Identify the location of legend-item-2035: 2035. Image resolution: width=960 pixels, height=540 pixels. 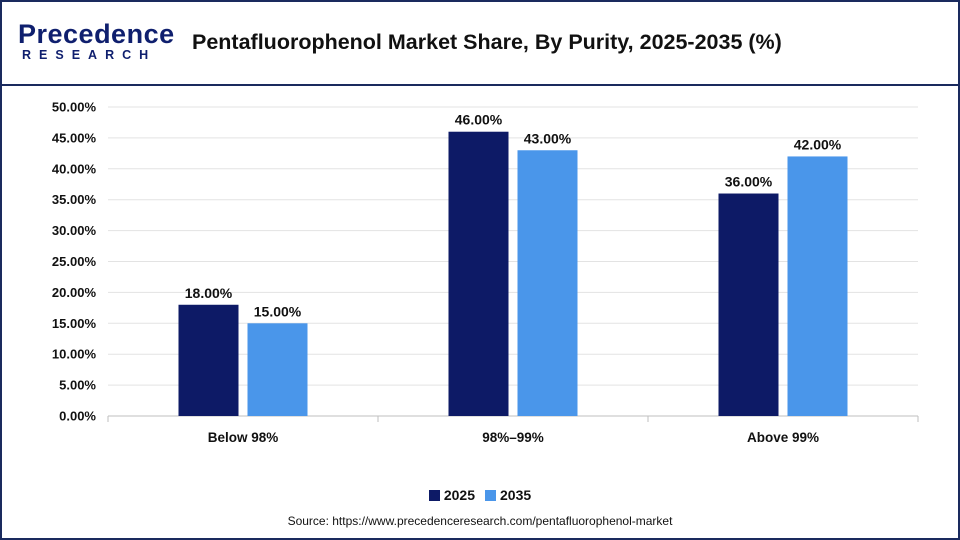
(508, 495).